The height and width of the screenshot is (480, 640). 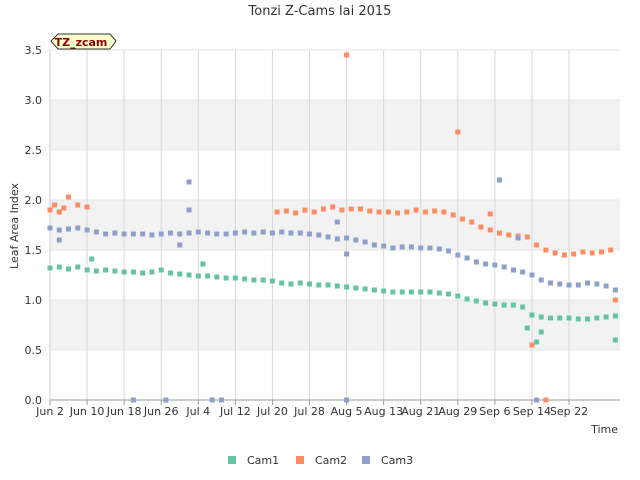 I want to click on badge-label: TZ_zcam, so click(x=81, y=42).